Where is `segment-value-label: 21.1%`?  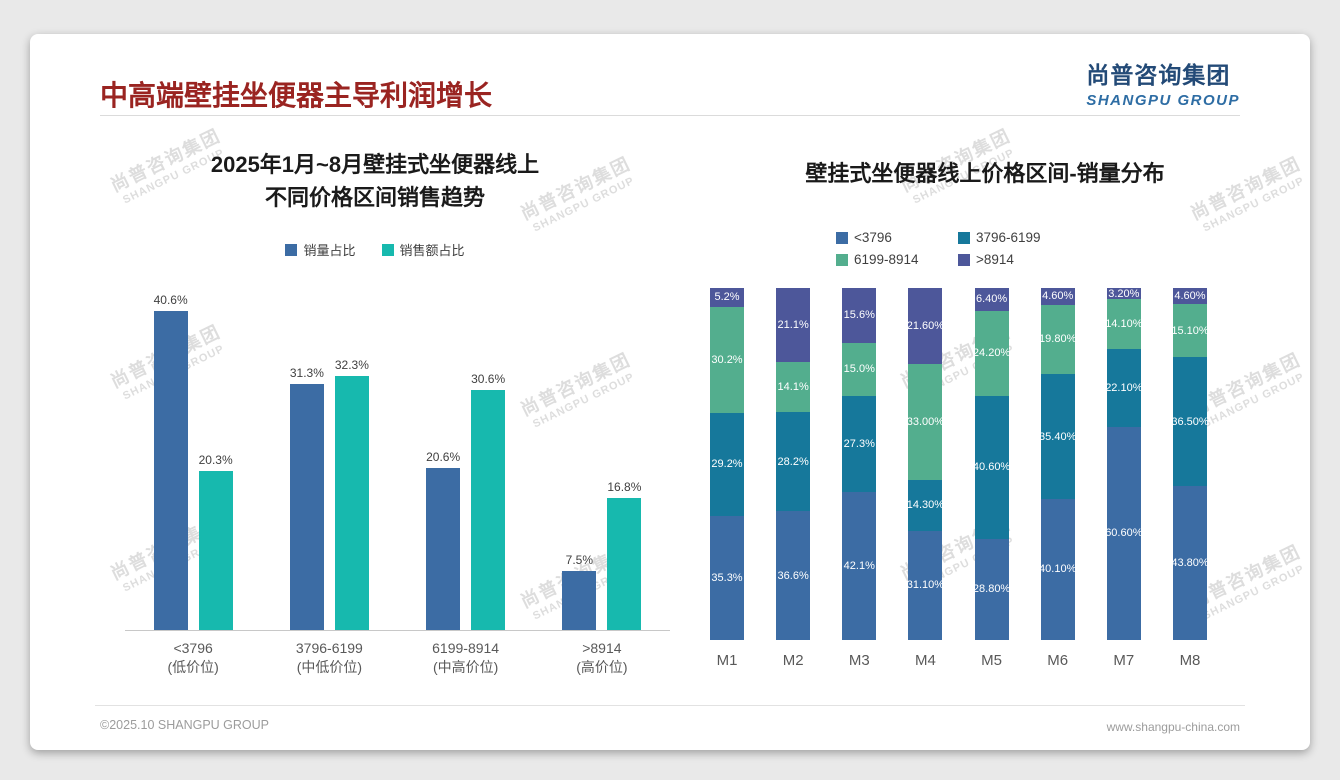
segment-value-label: 21.1% is located at coordinates (793, 325).